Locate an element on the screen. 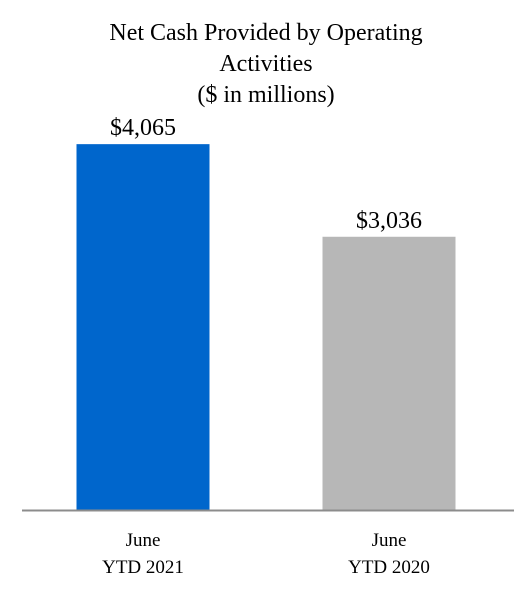 The image size is (532, 596). x-tick-labels-group: June YTD 2021 June YTD 2020 is located at coordinates (266, 554).